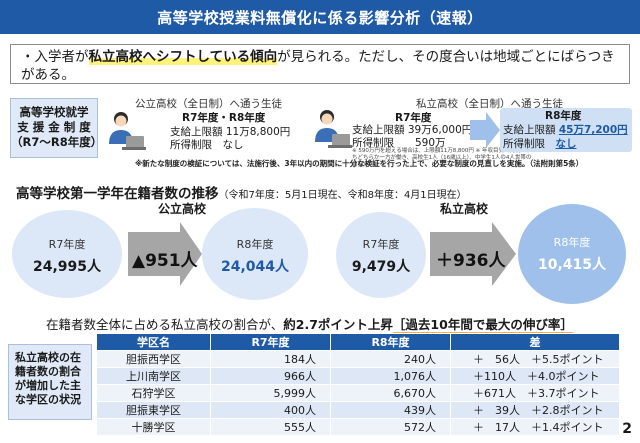  What do you see at coordinates (117, 194) in the screenshot?
I see `enrollment-title-text: 高等学校第一学年在籍者数の推移` at bounding box center [117, 194].